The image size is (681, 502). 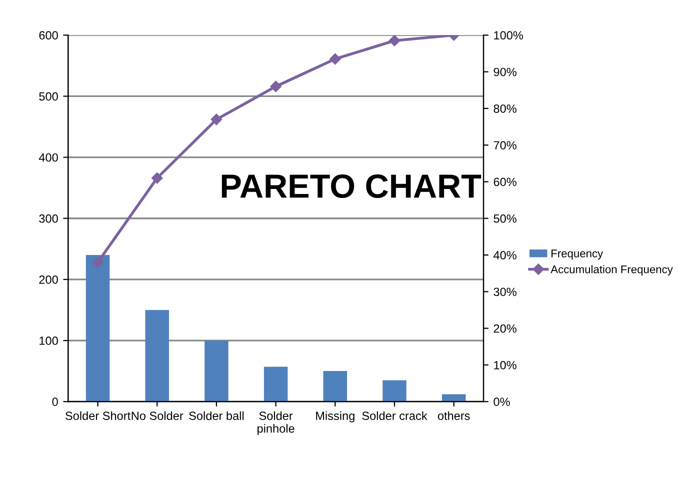 I want to click on y2-tick-label: 100%, so click(x=509, y=35).